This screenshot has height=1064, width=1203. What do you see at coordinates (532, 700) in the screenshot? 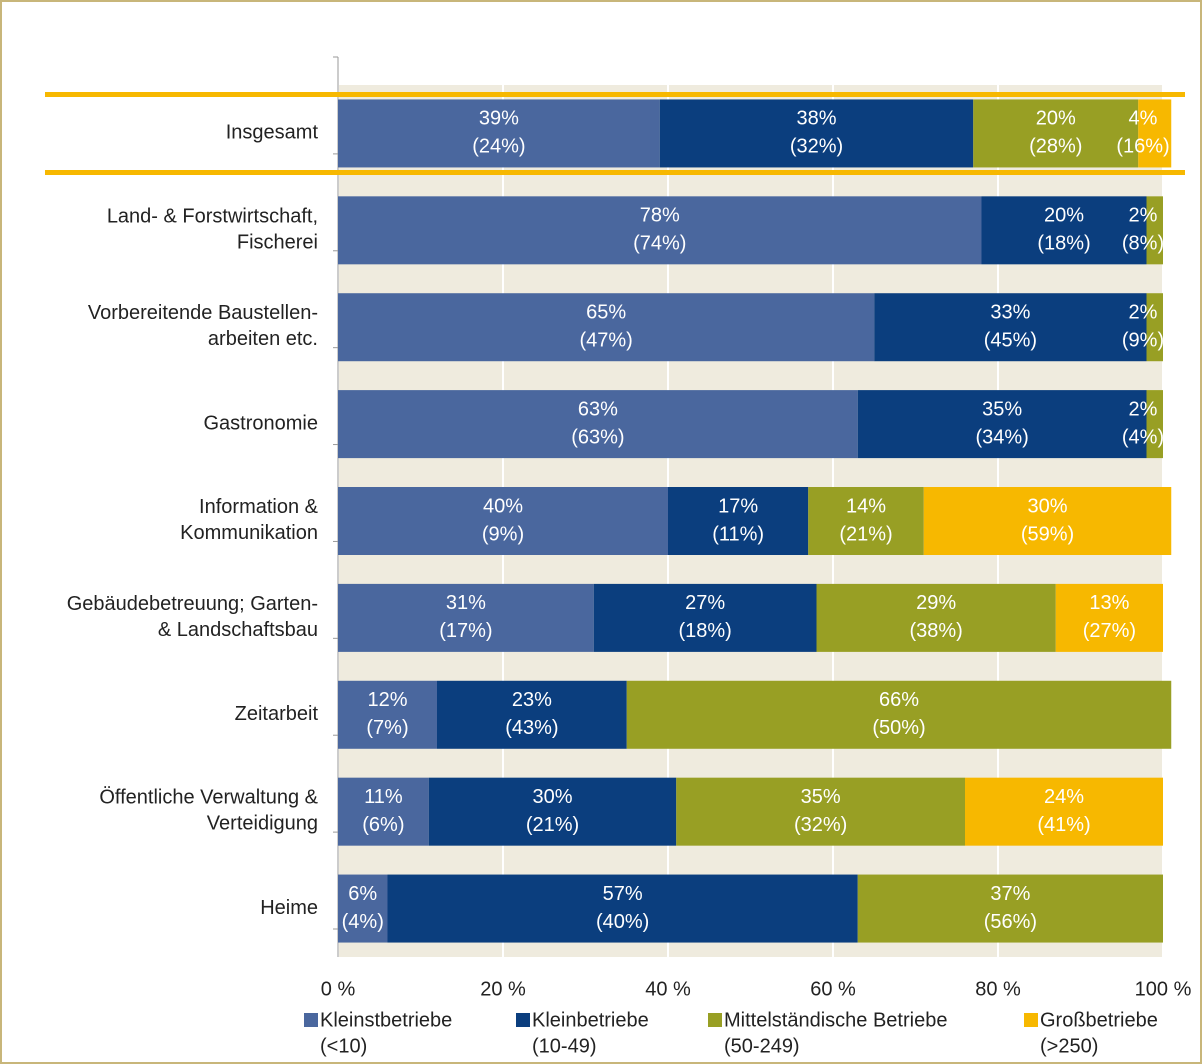
I see `value-label: 23%` at bounding box center [532, 700].